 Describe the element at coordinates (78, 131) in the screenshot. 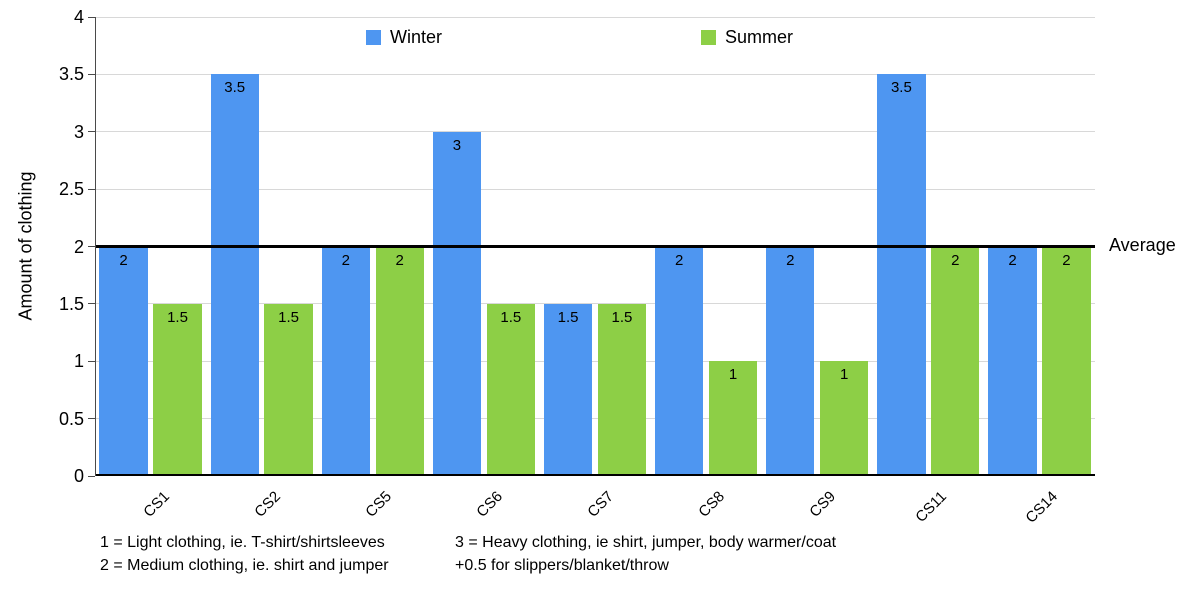

I see `y-axis-tick-label: 3` at that location.